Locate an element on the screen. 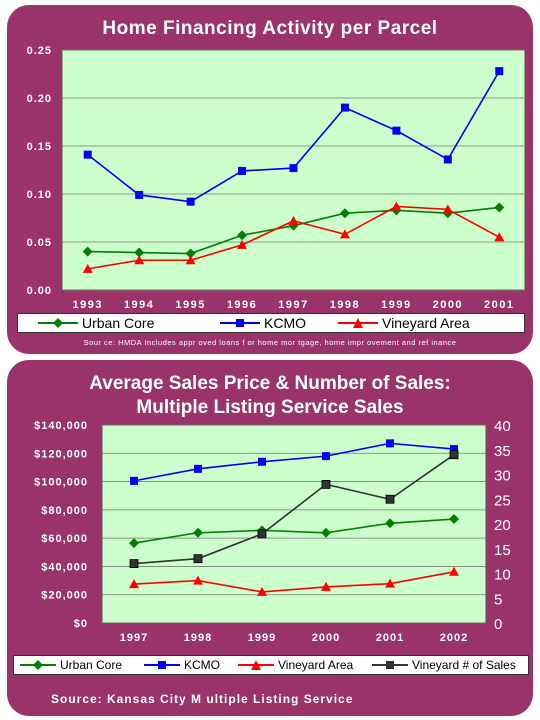 The image size is (540, 720). x-tick-label: 1995 is located at coordinates (190, 305).